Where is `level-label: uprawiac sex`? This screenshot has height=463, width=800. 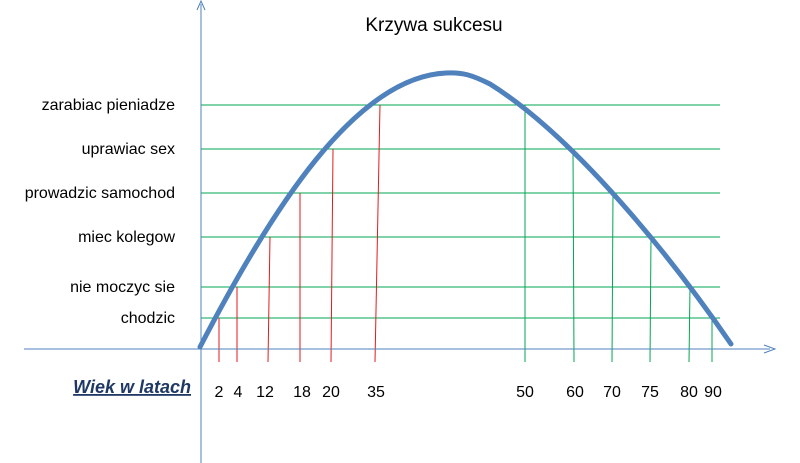 level-label: uprawiac sex is located at coordinates (128, 149).